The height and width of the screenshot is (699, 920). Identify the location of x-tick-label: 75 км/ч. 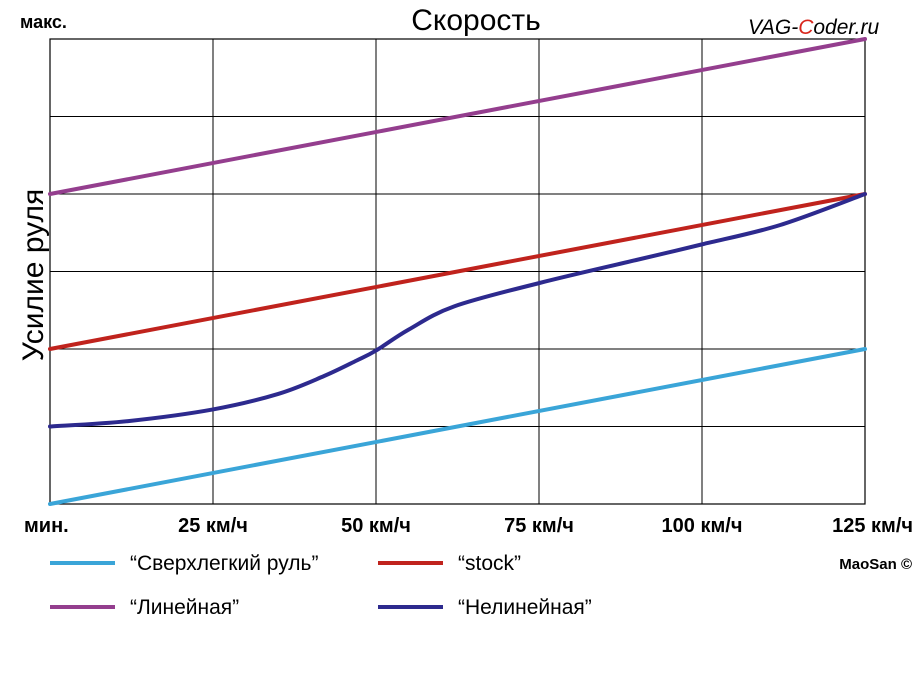
(539, 526).